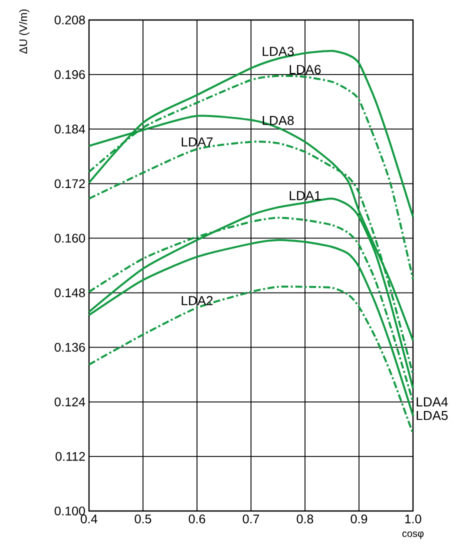 The width and height of the screenshot is (467, 560). I want to click on x-tick-label: 0.8, so click(305, 519).